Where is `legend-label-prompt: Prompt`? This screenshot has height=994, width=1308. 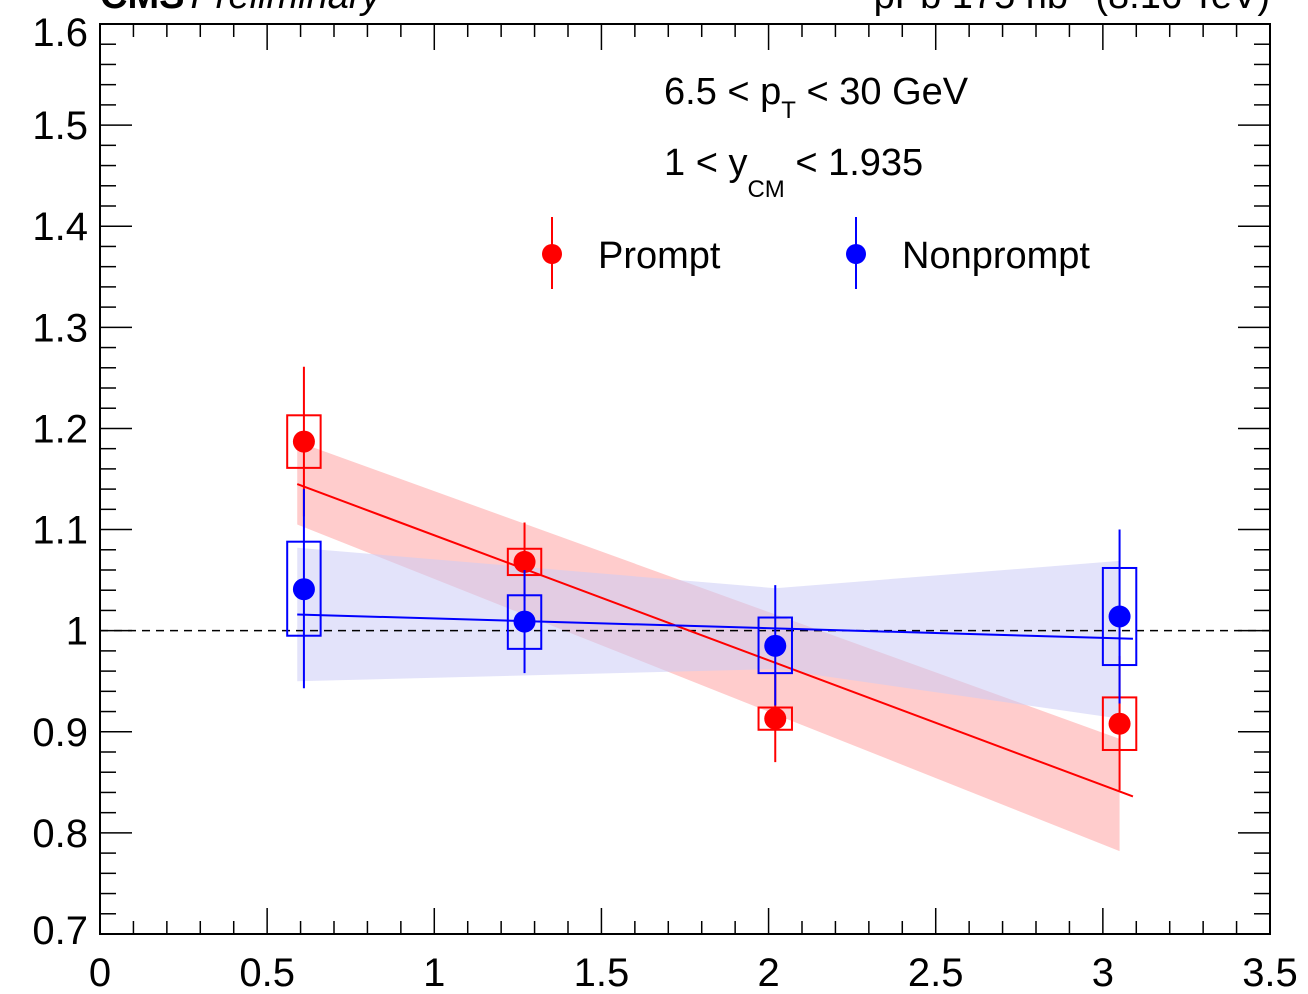 legend-label-prompt: Prompt is located at coordinates (659, 256).